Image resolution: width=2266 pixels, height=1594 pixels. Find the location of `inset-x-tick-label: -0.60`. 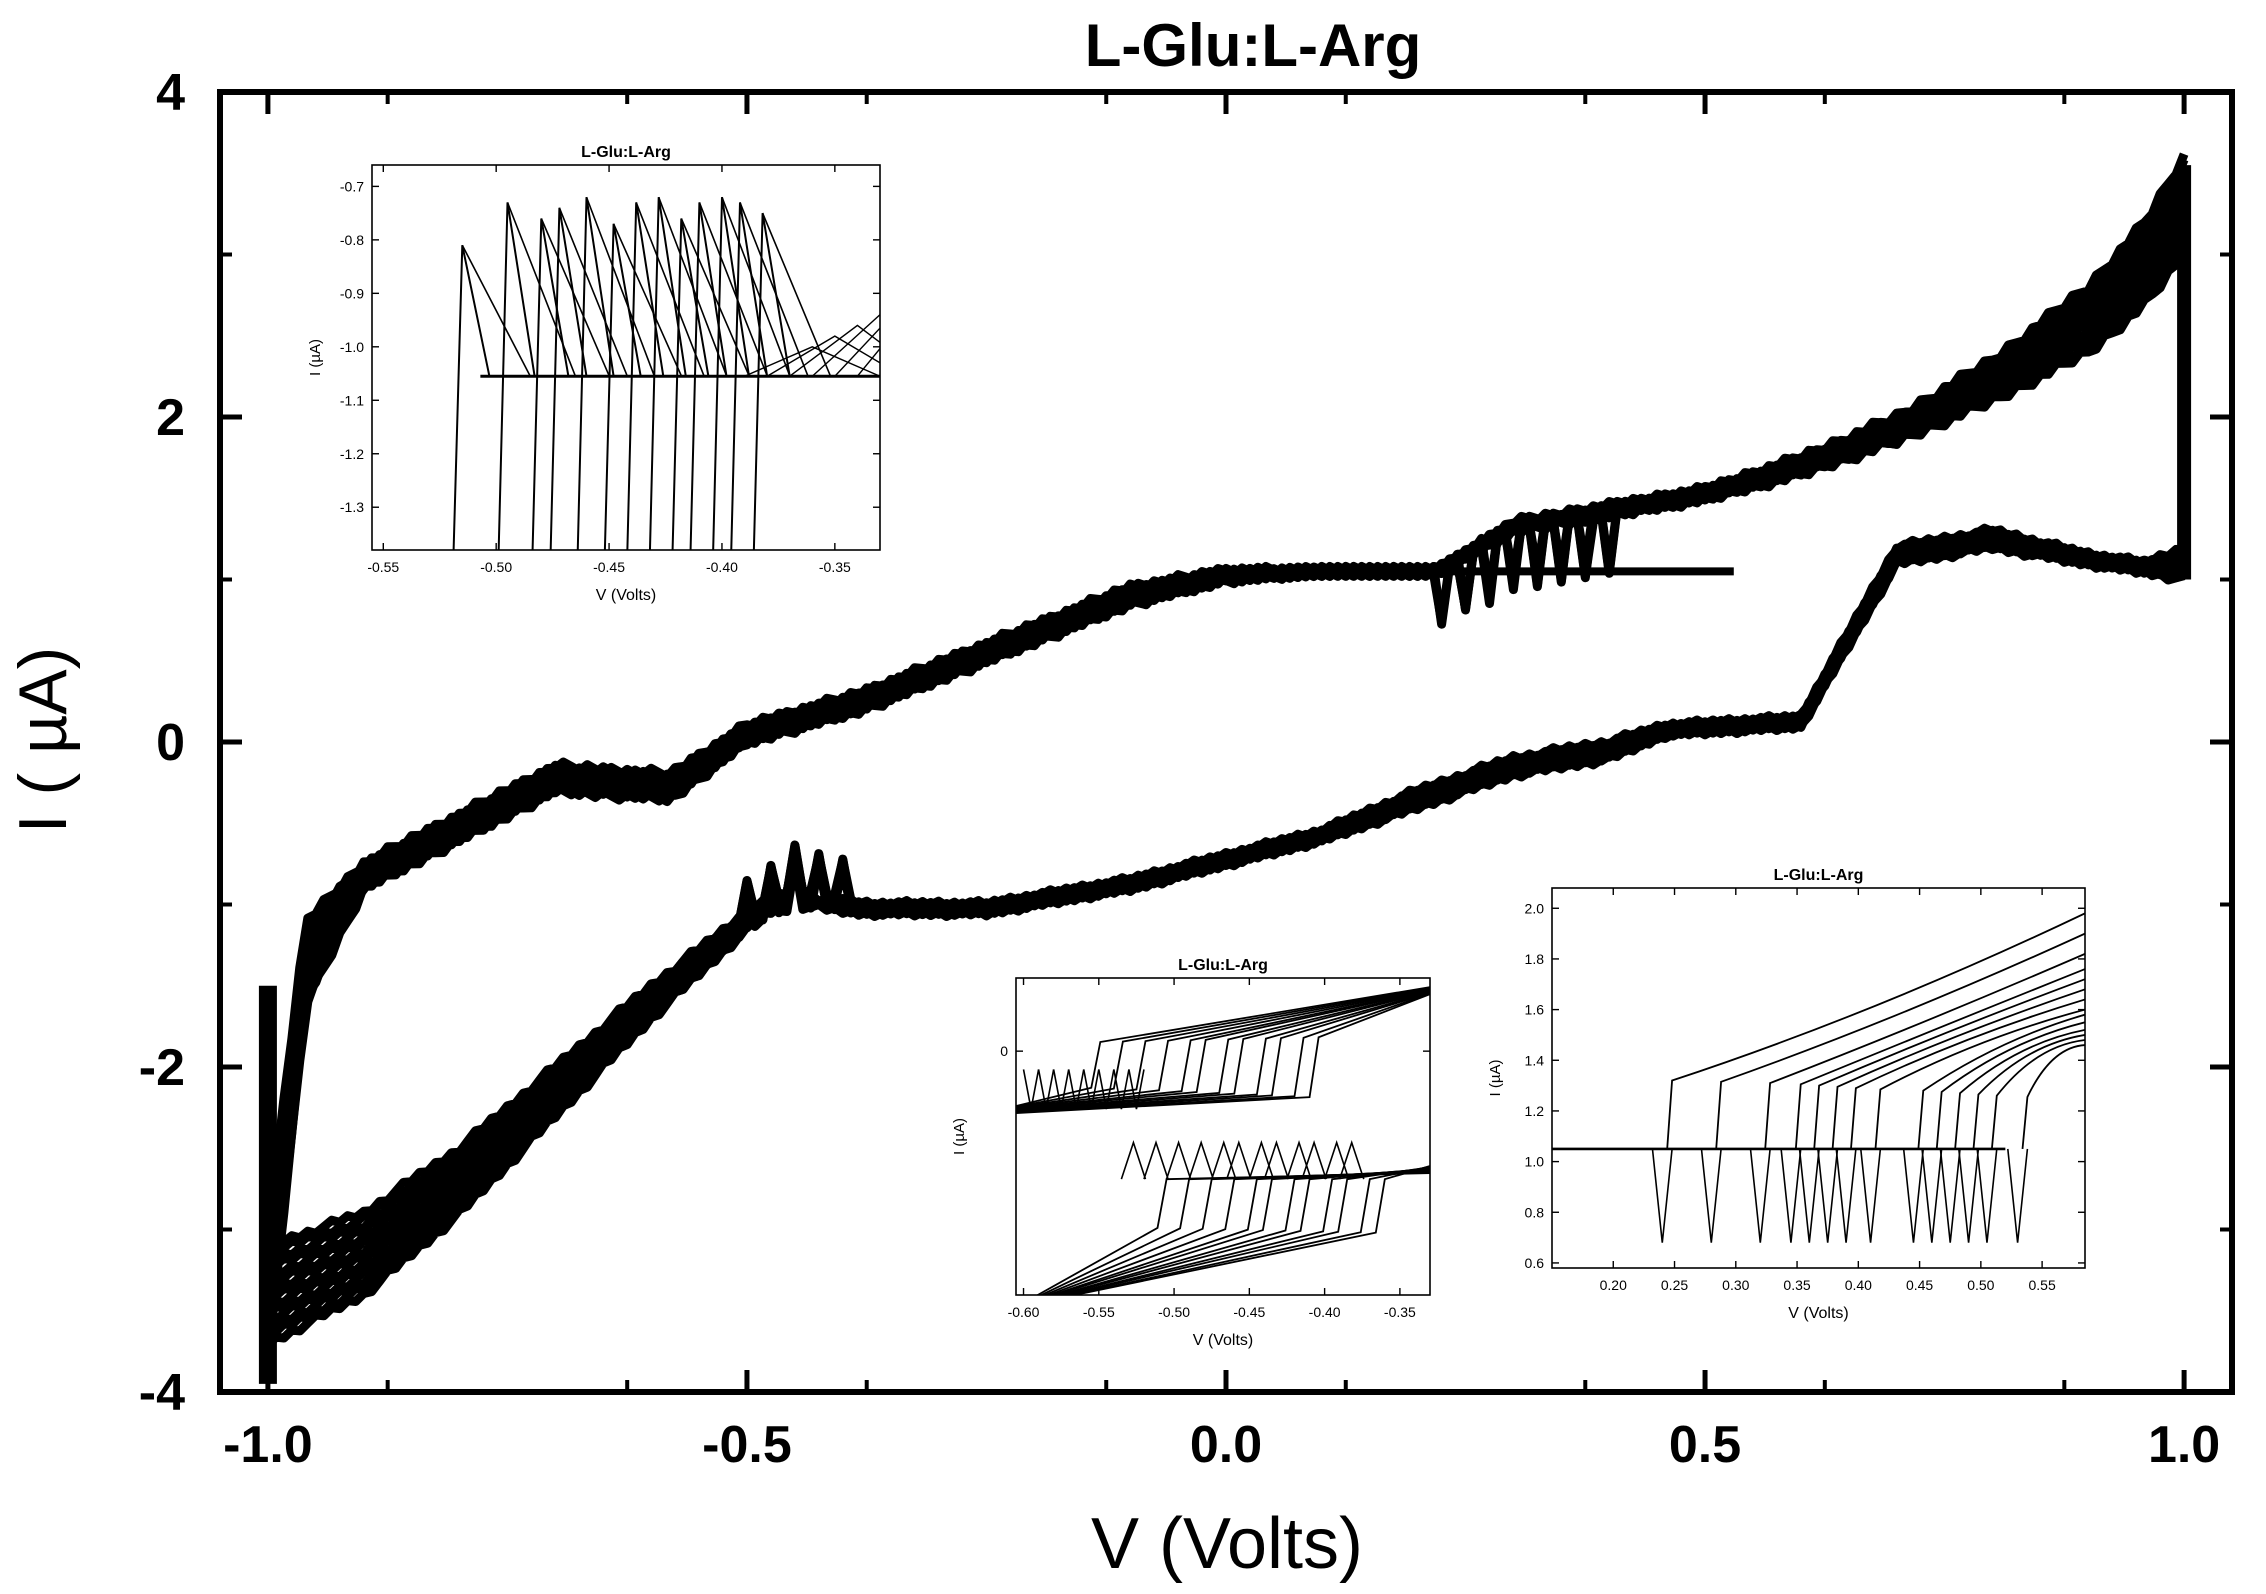

inset-x-tick-label: -0.60 is located at coordinates (1024, 1312).